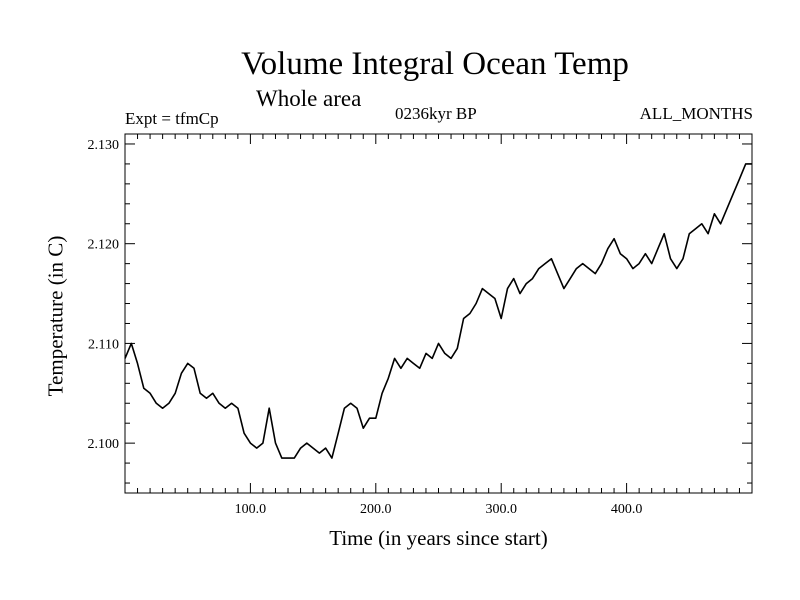 The image size is (800, 600). What do you see at coordinates (696, 113) in the screenshot?
I see `months-label: ALL_MONTHS` at bounding box center [696, 113].